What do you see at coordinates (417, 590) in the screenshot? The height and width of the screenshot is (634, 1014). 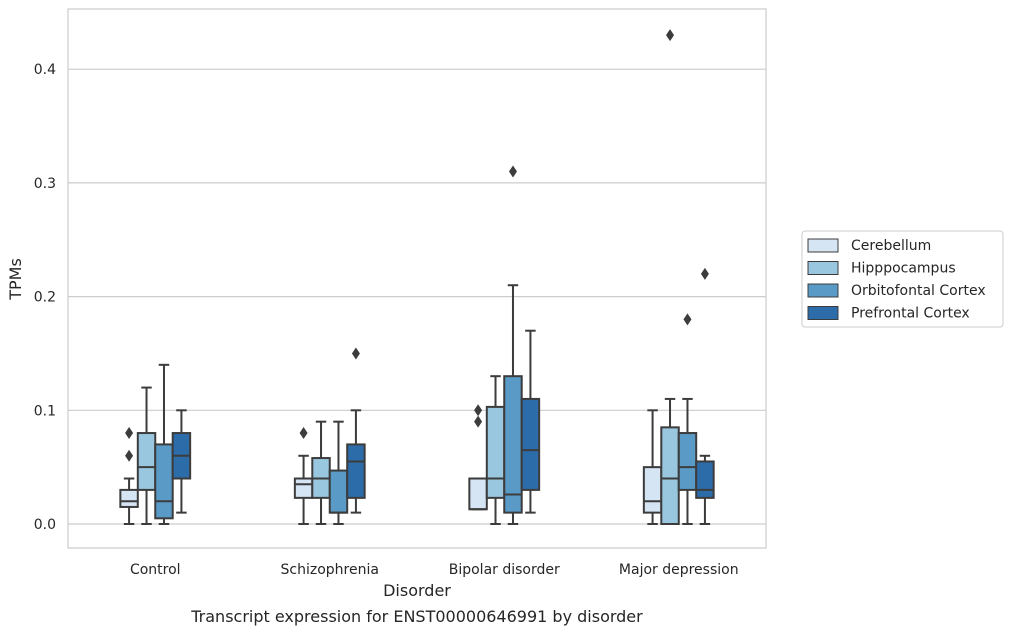 I see `x-axis-label: Disorder` at bounding box center [417, 590].